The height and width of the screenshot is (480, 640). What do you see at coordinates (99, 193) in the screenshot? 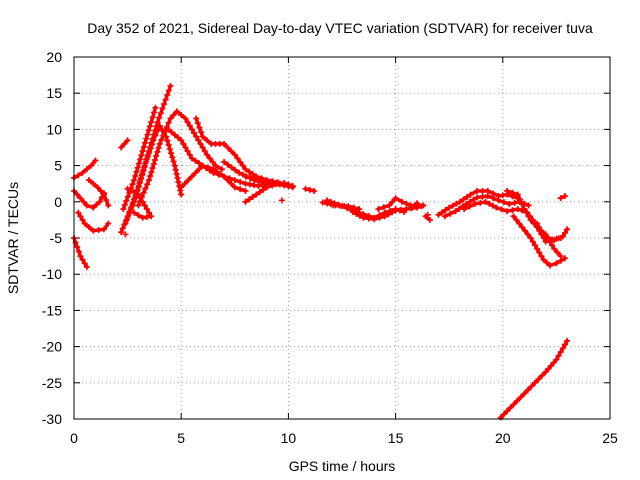
I see `series-d` at bounding box center [99, 193].